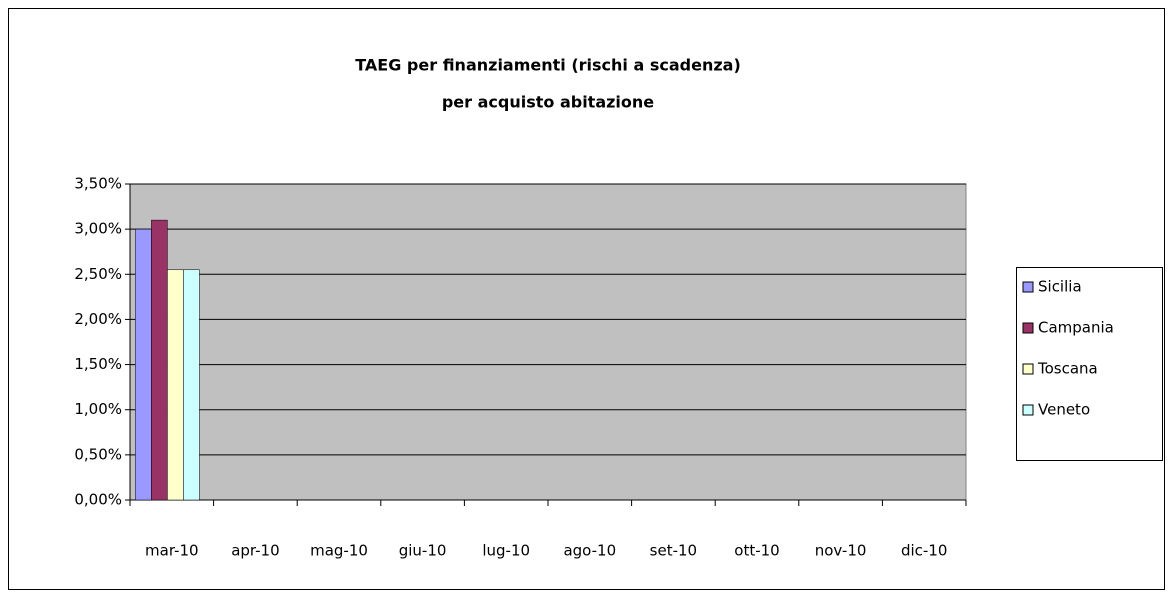  I want to click on x-tick-label: lug-10, so click(506, 551).